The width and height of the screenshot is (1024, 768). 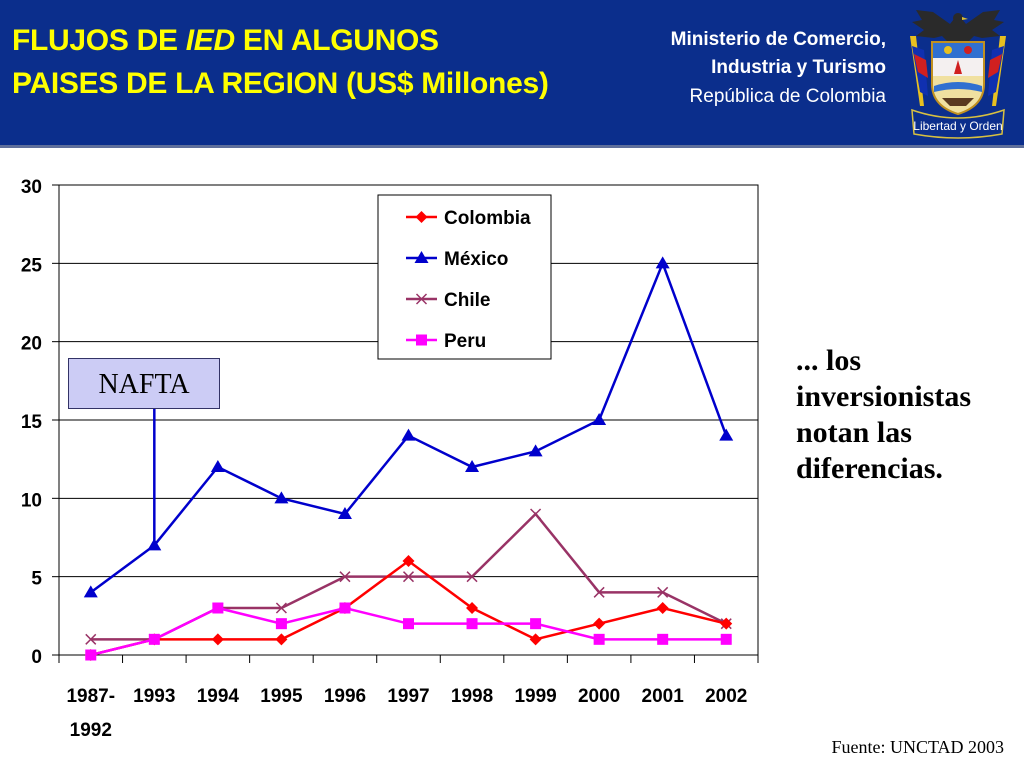 I want to click on source-citation: Fuente: UNCTAD 2003, so click(x=917, y=747).